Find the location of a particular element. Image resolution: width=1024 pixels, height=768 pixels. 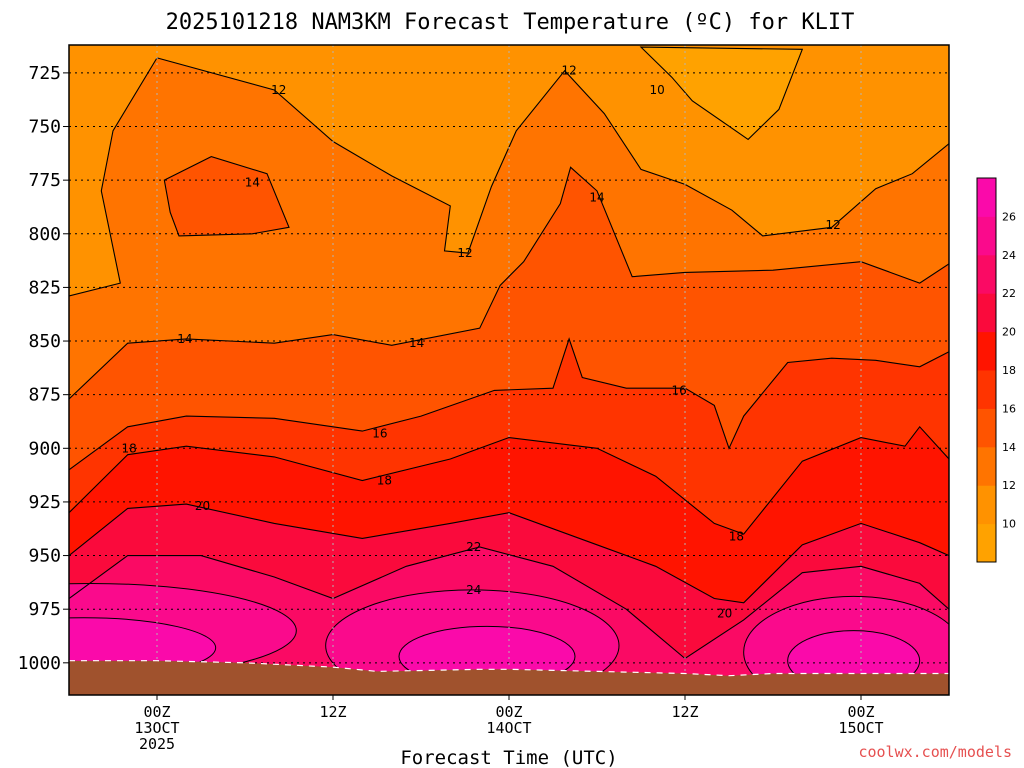

contour-label-10: 16 is located at coordinates (678, 390).